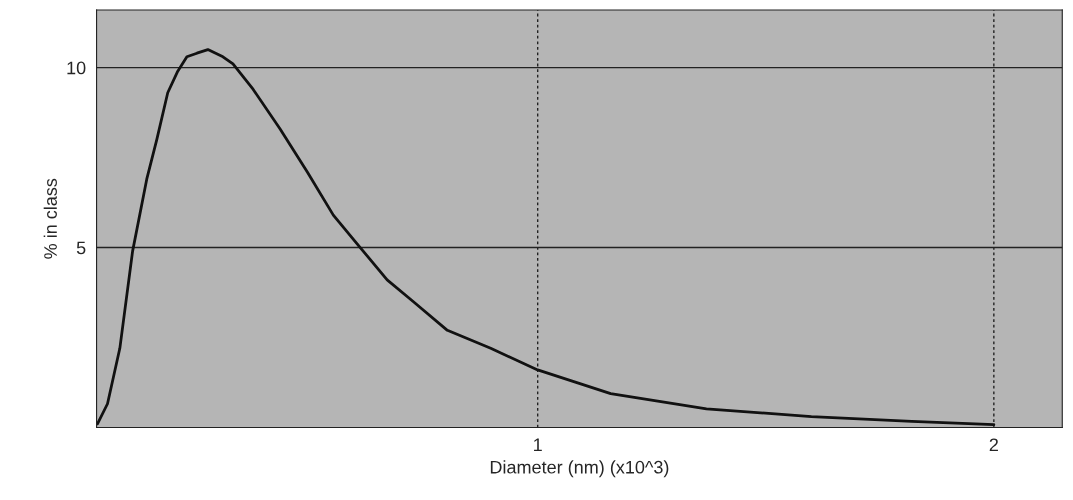  I want to click on x-axis-title: Diameter (nm) (x10^3), so click(579, 469).